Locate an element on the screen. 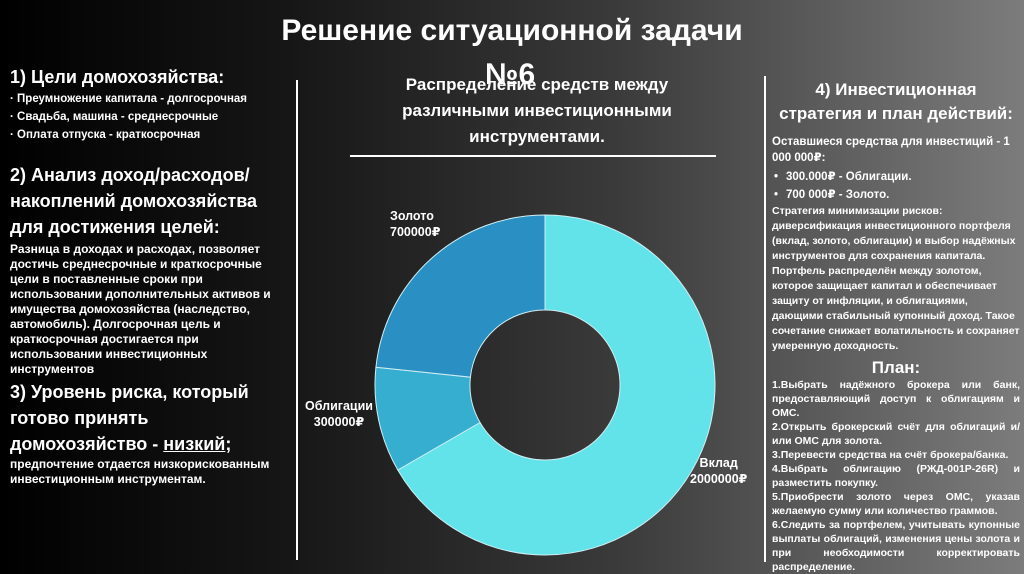  allocation-item: 700 000₽ - Золото. is located at coordinates (896, 195).